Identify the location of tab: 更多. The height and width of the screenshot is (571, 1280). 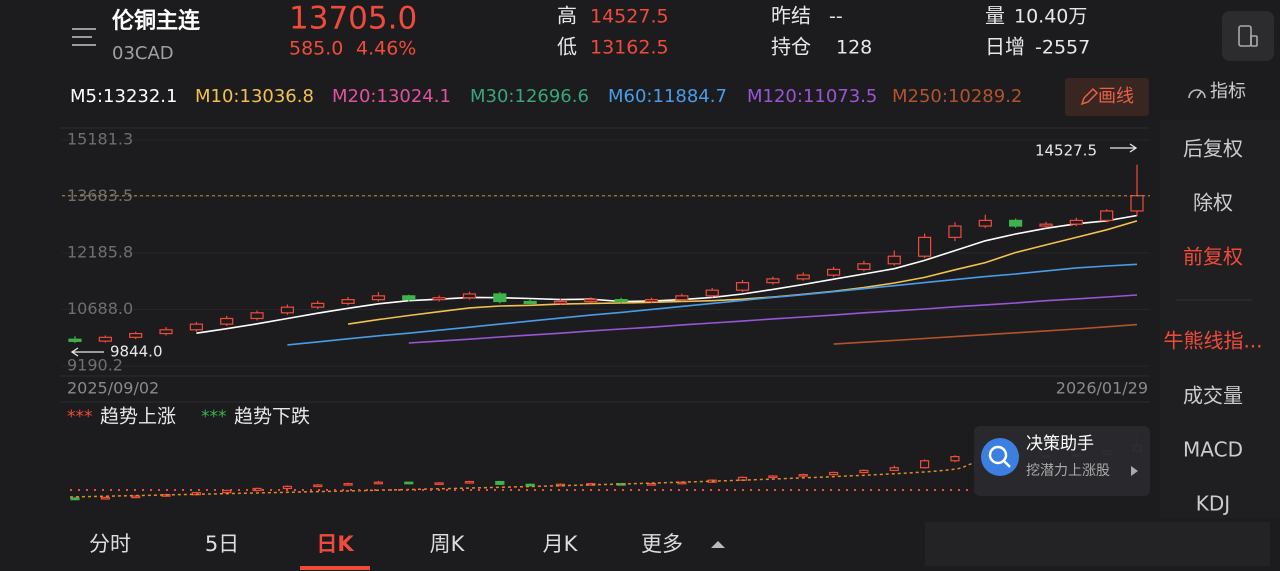
(662, 544).